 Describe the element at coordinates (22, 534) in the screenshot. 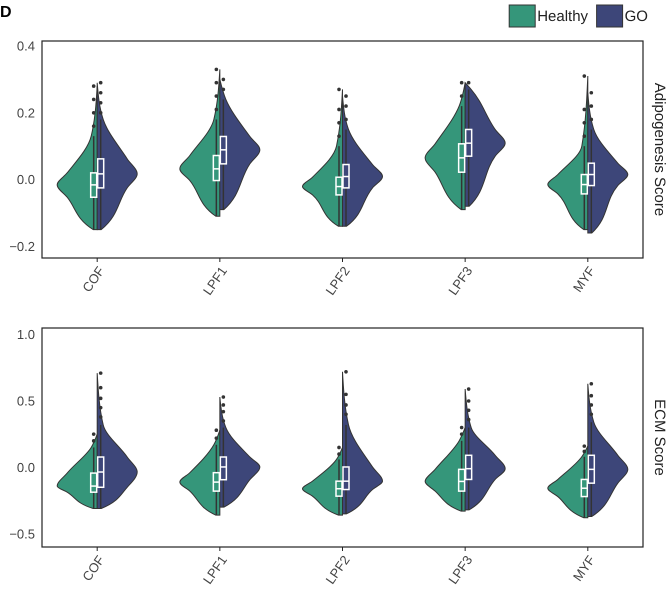

I see `y-tick-label: −0.5` at that location.